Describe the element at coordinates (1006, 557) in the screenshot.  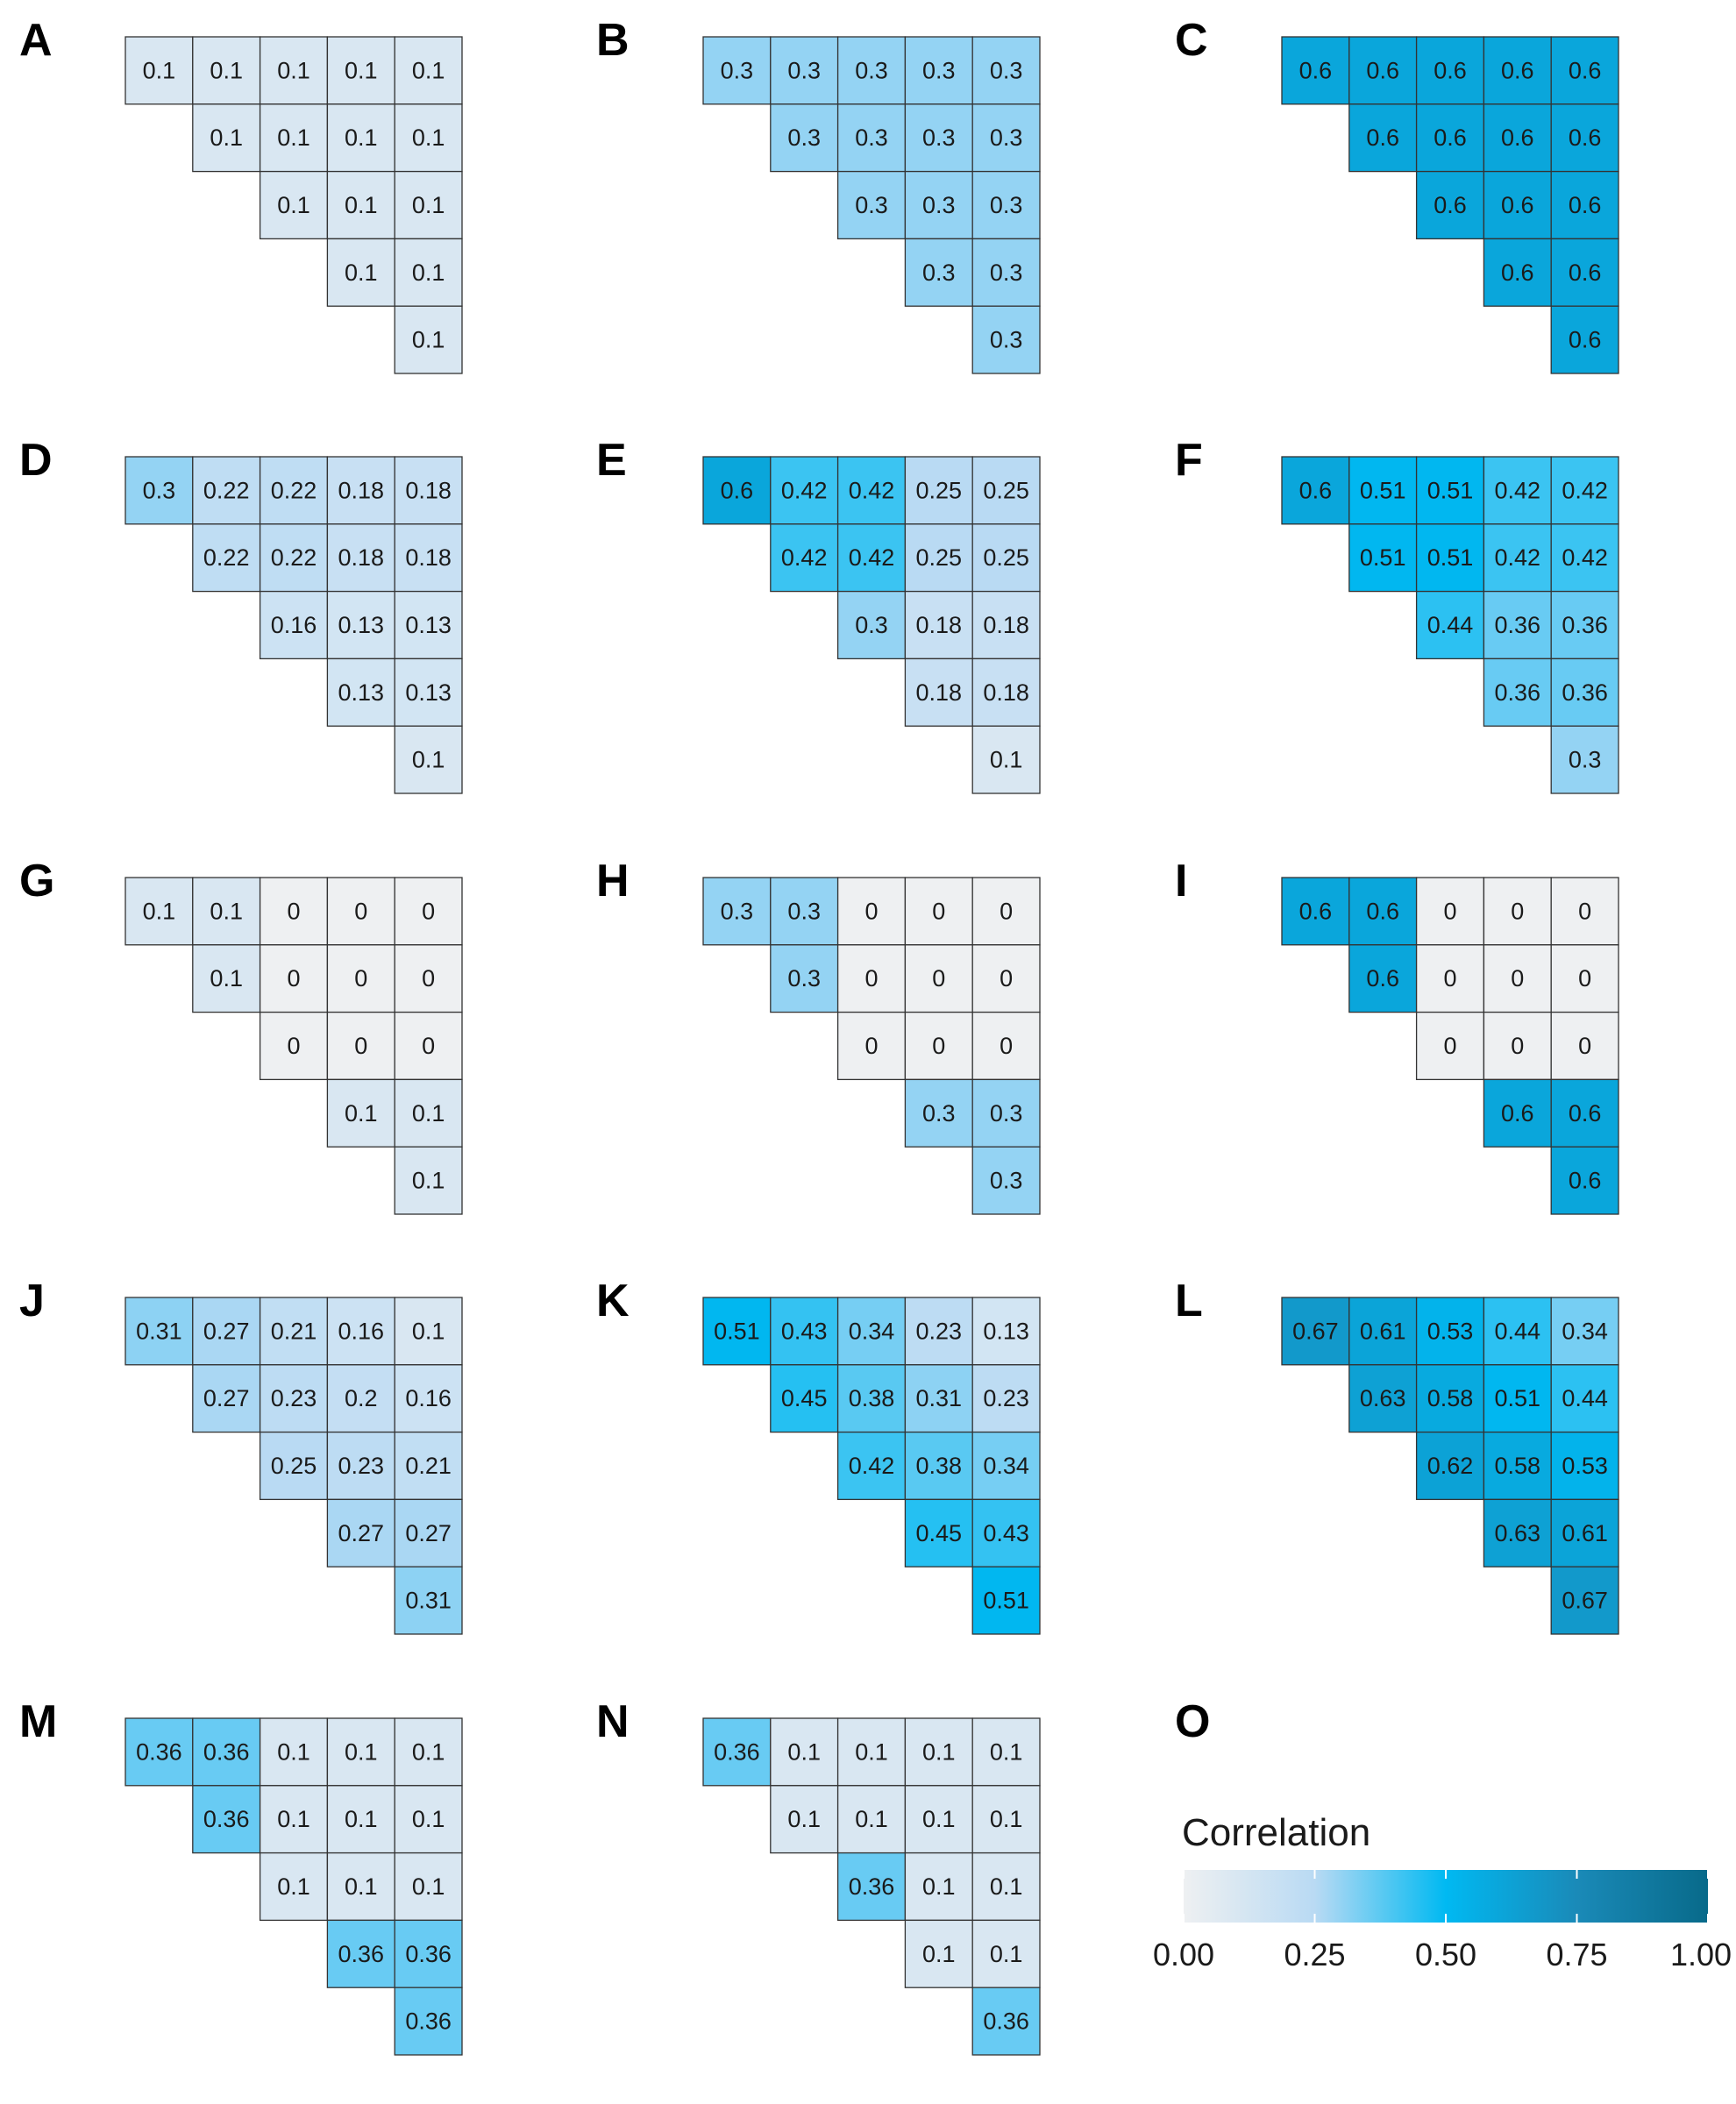
I see `cell-value-label: 0.25` at that location.